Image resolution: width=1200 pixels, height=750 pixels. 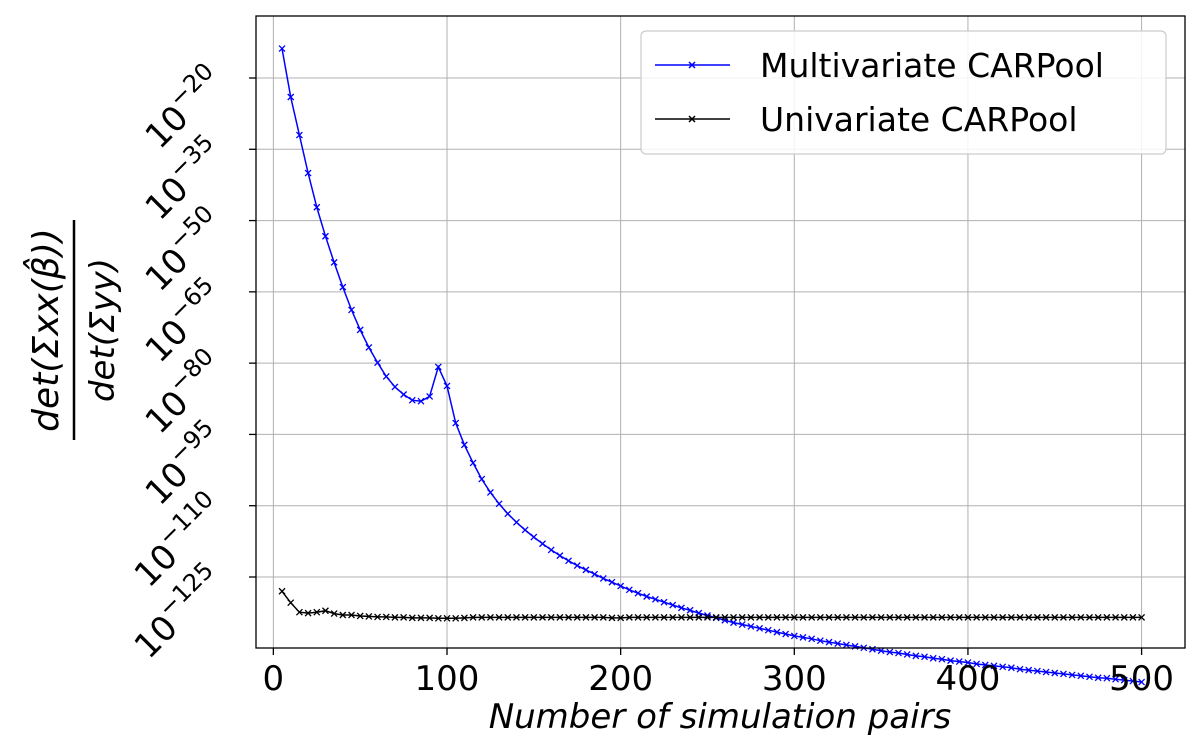 What do you see at coordinates (903, 92) in the screenshot?
I see `legend: Multivariate CARPool Univariate CARPool` at bounding box center [903, 92].